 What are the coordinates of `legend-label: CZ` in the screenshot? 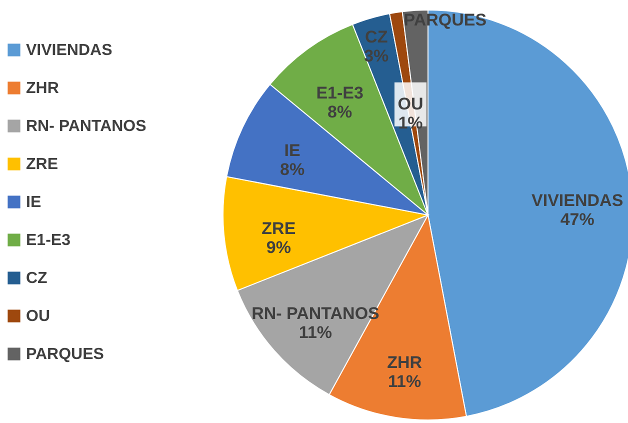 It's located at (37, 278).